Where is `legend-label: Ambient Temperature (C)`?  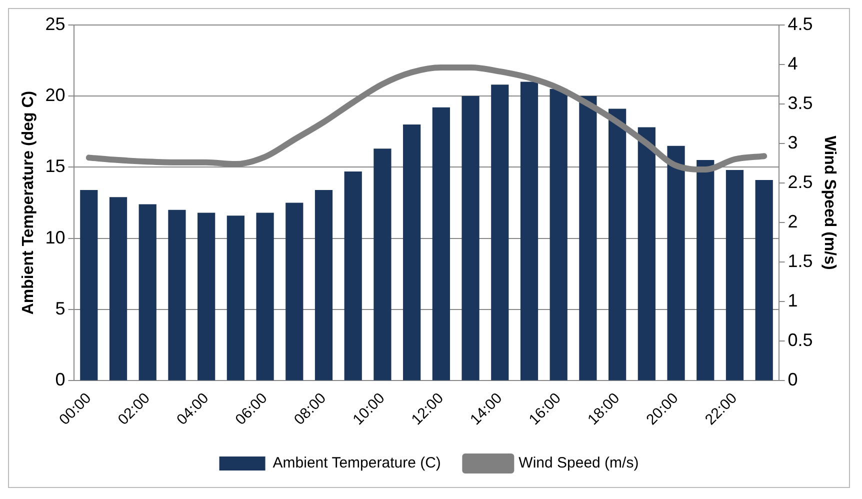
legend-label: Ambient Temperature (C) is located at coordinates (356, 463).